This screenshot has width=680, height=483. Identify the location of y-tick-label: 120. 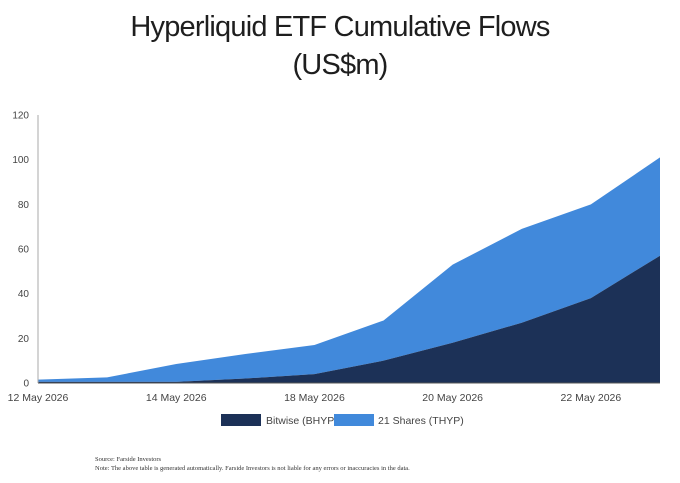
(20, 116).